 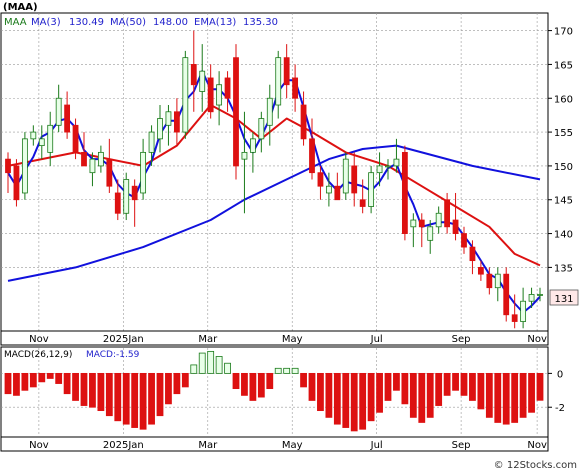 What do you see at coordinates (376, 339) in the screenshot?
I see `x-tick-label: Jul` at bounding box center [376, 339].